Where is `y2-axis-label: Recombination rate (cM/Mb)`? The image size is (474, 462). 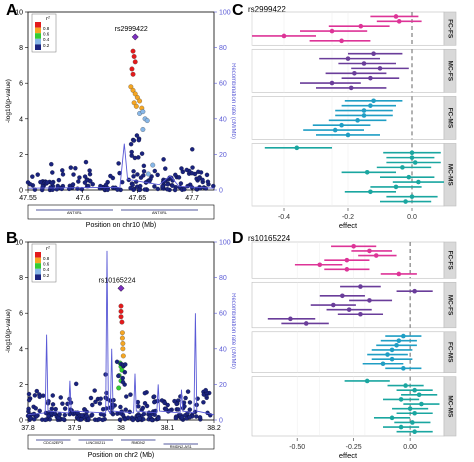
y2-axis-label: Recombination rate (cM/Mb) is located at coordinates (233, 101).